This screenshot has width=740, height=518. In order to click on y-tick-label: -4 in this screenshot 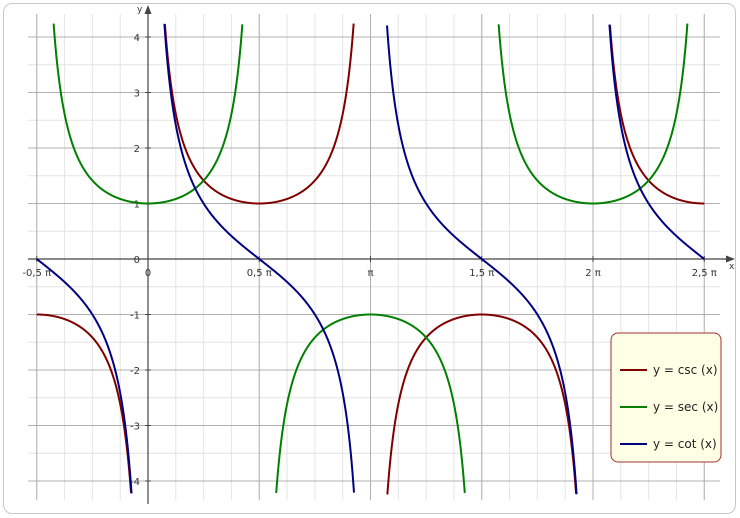, I will do `click(135, 482)`.